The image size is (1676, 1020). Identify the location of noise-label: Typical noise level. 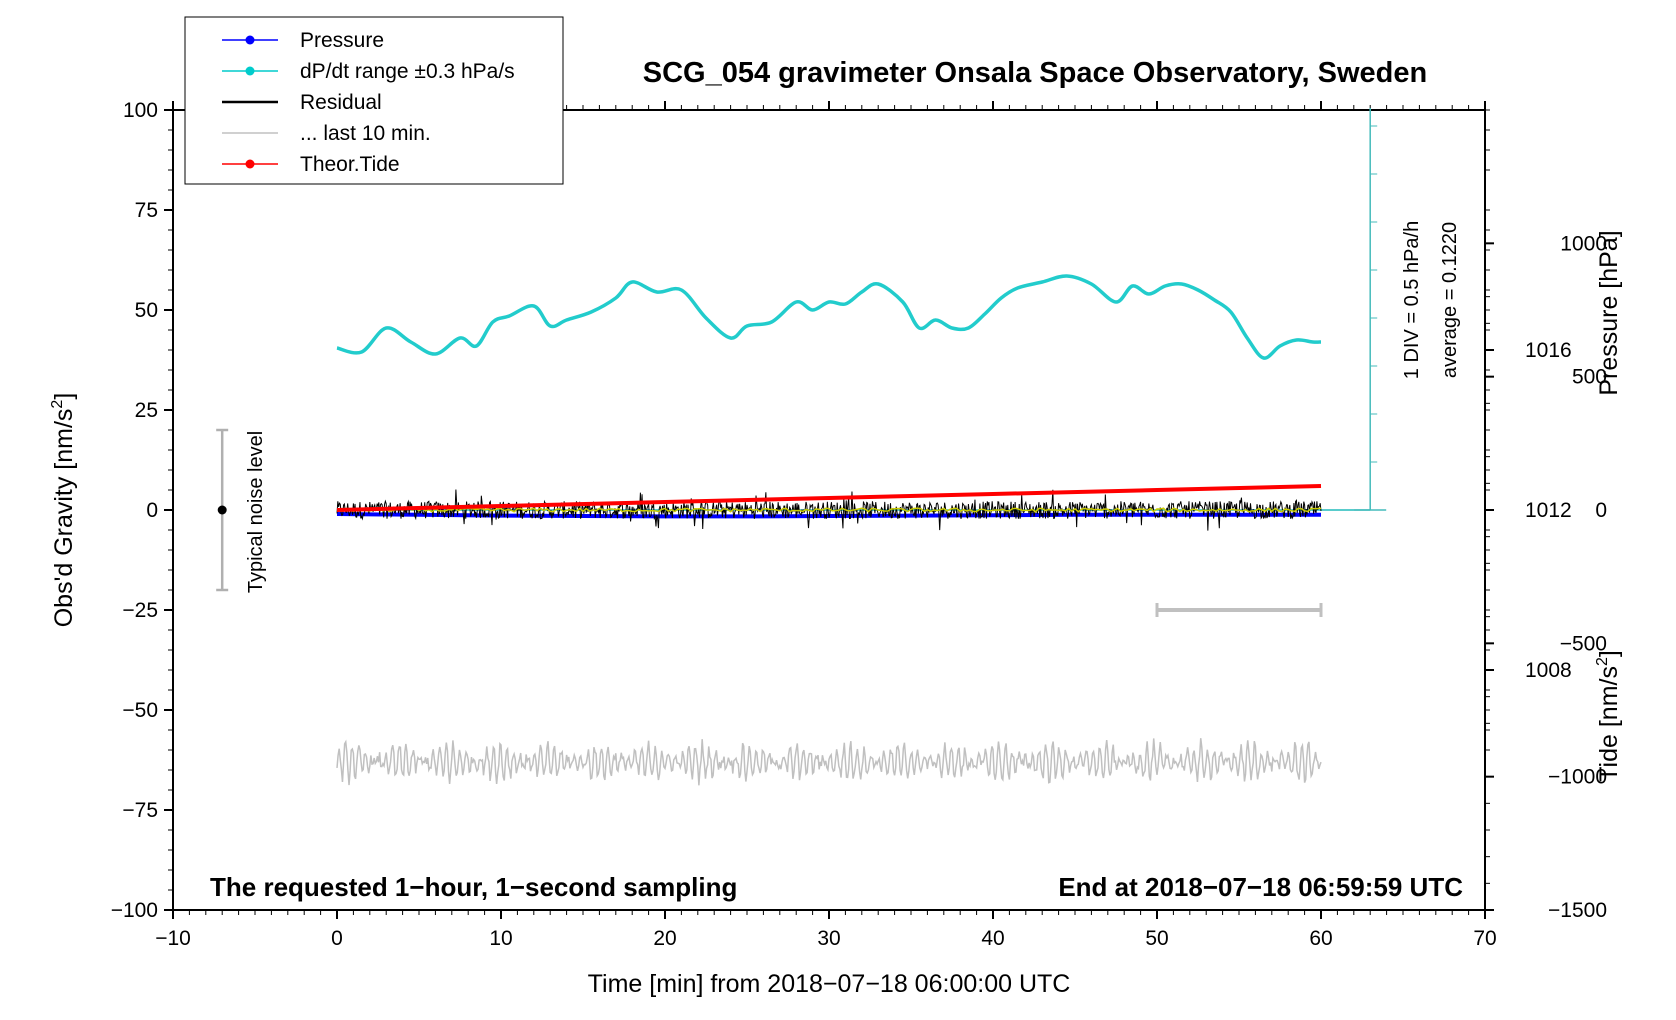
(256, 512).